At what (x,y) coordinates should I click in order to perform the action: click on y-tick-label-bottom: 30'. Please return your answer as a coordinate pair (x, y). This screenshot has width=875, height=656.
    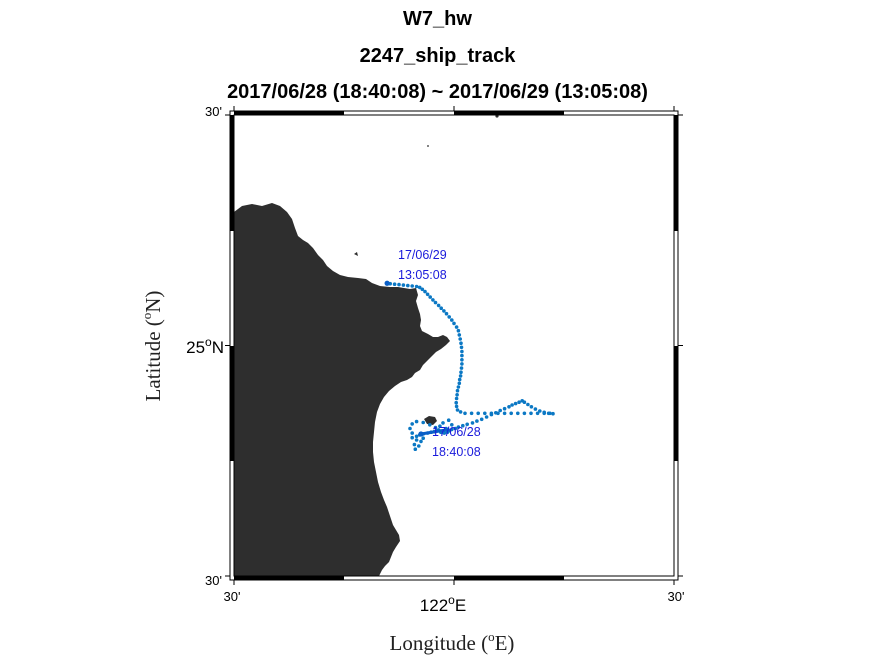
    Looking at the image, I should click on (213, 580).